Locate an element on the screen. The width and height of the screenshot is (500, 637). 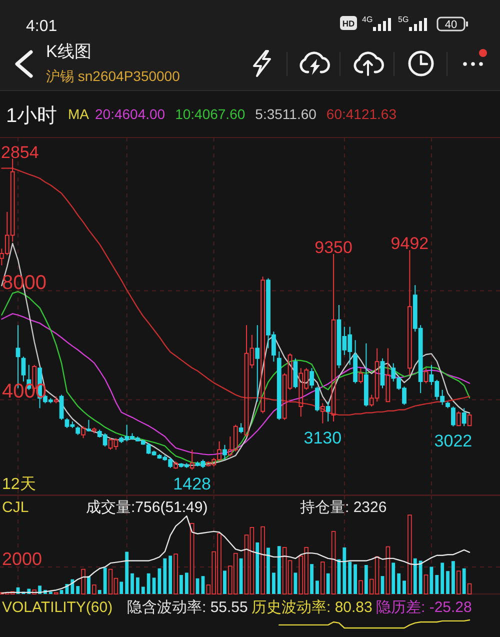
text: 1小时 is located at coordinates (32, 116).